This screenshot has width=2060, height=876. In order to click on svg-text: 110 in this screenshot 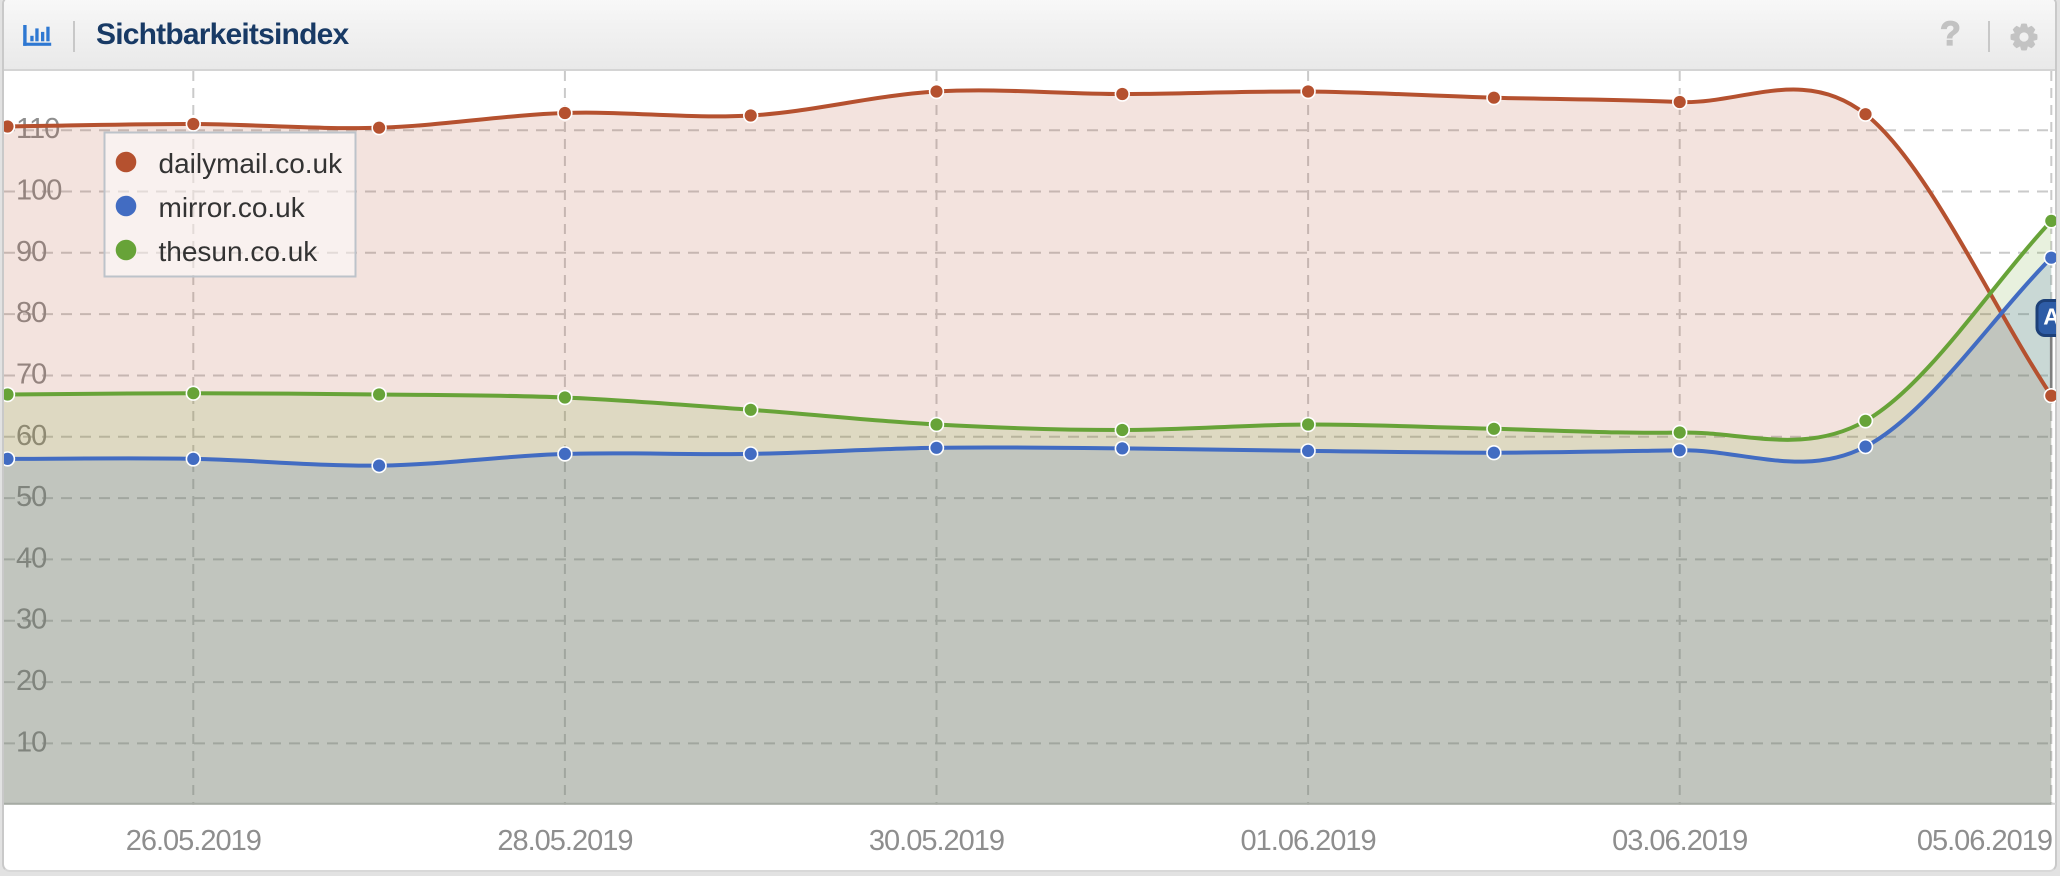, I will do `click(37, 129)`.